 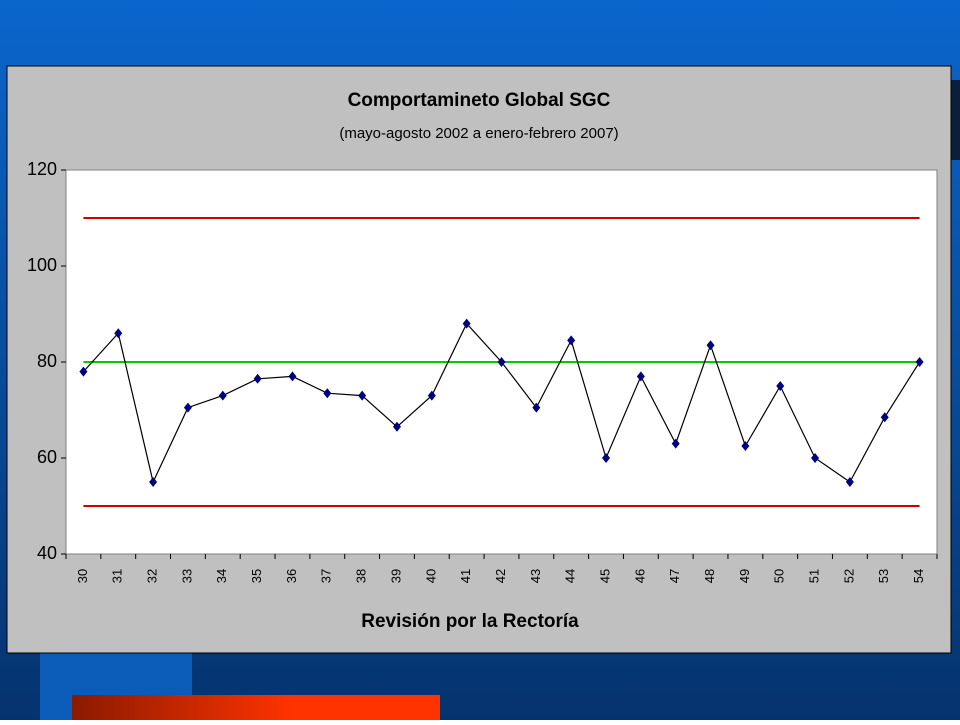 What do you see at coordinates (479, 100) in the screenshot?
I see `chart-title: Comportamineto Global SGC` at bounding box center [479, 100].